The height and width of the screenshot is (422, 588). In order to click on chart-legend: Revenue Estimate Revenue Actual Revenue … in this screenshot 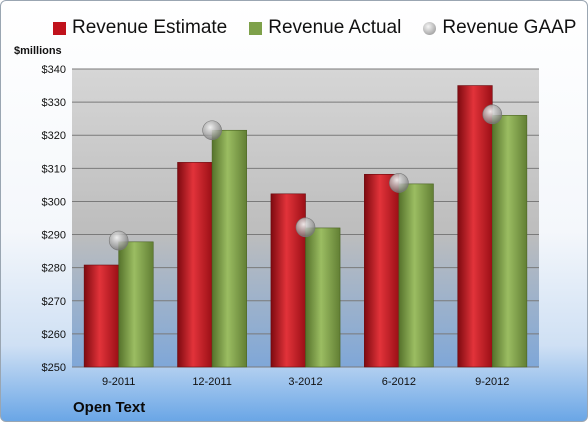, I will do `click(314, 28)`.